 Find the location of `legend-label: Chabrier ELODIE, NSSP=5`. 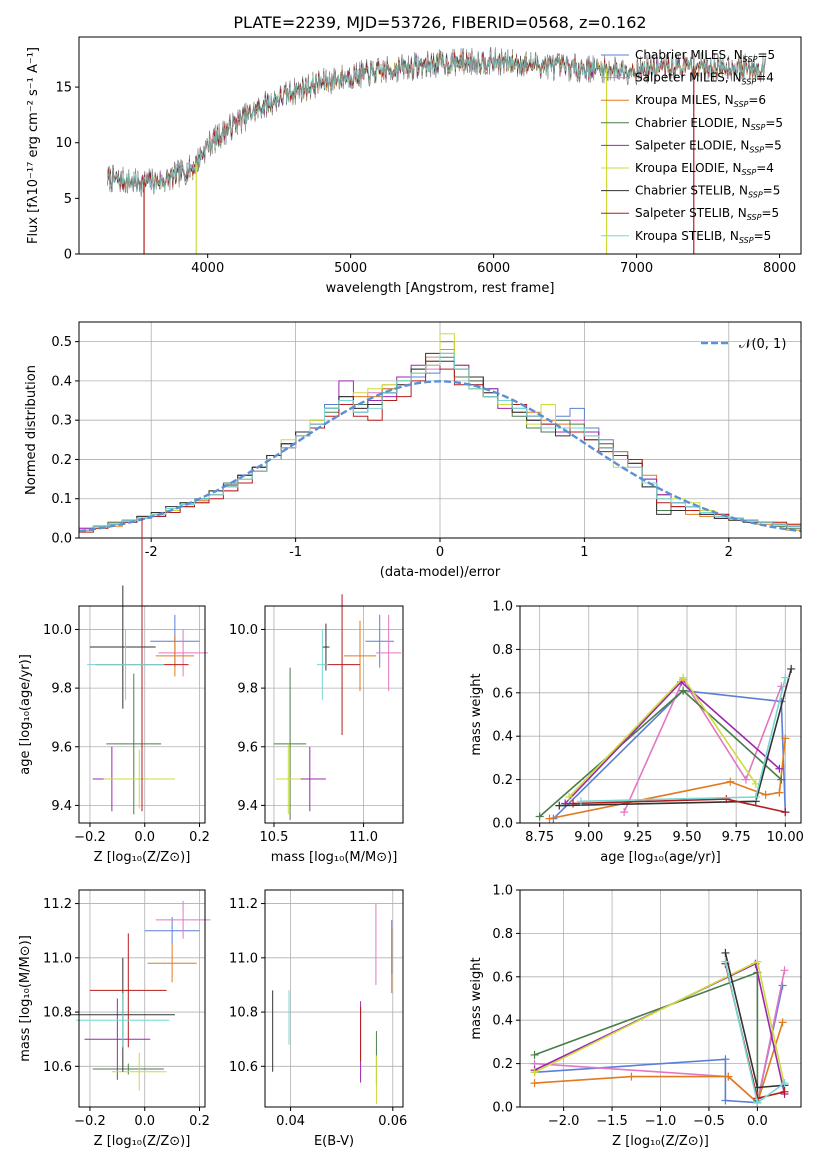

legend-label: Chabrier ELODIE, NSSP=5 is located at coordinates (709, 124).